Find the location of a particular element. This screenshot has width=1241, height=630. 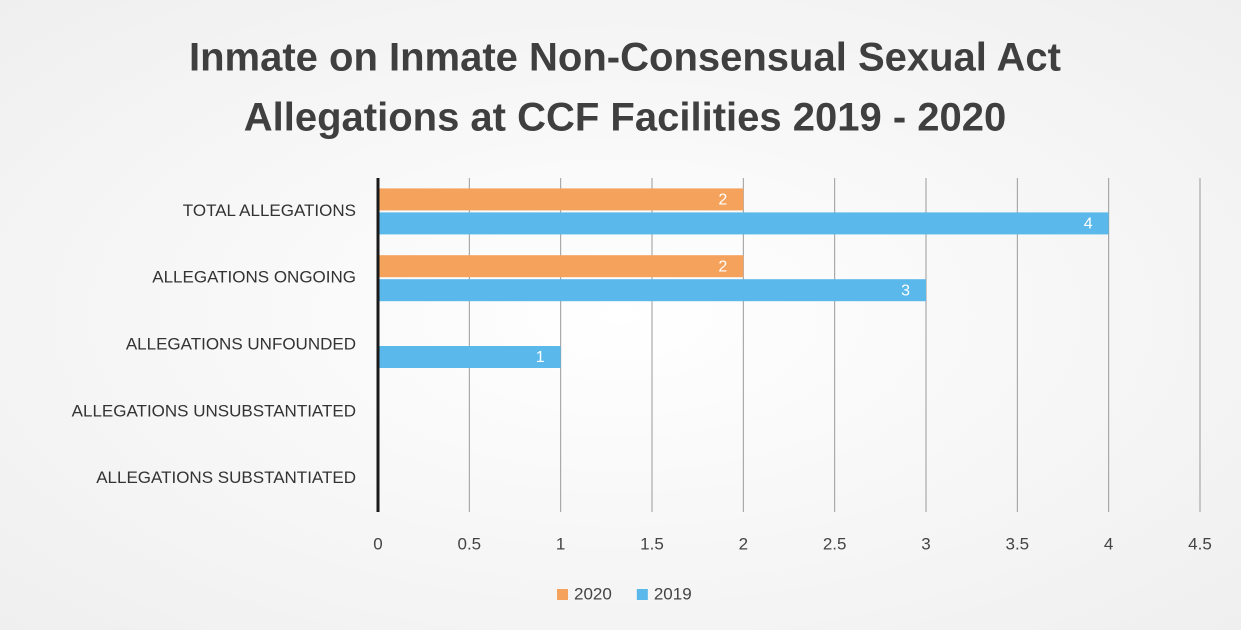

y-tick-label: ALLEGATIONS SUBSTANTIATED is located at coordinates (226, 477).